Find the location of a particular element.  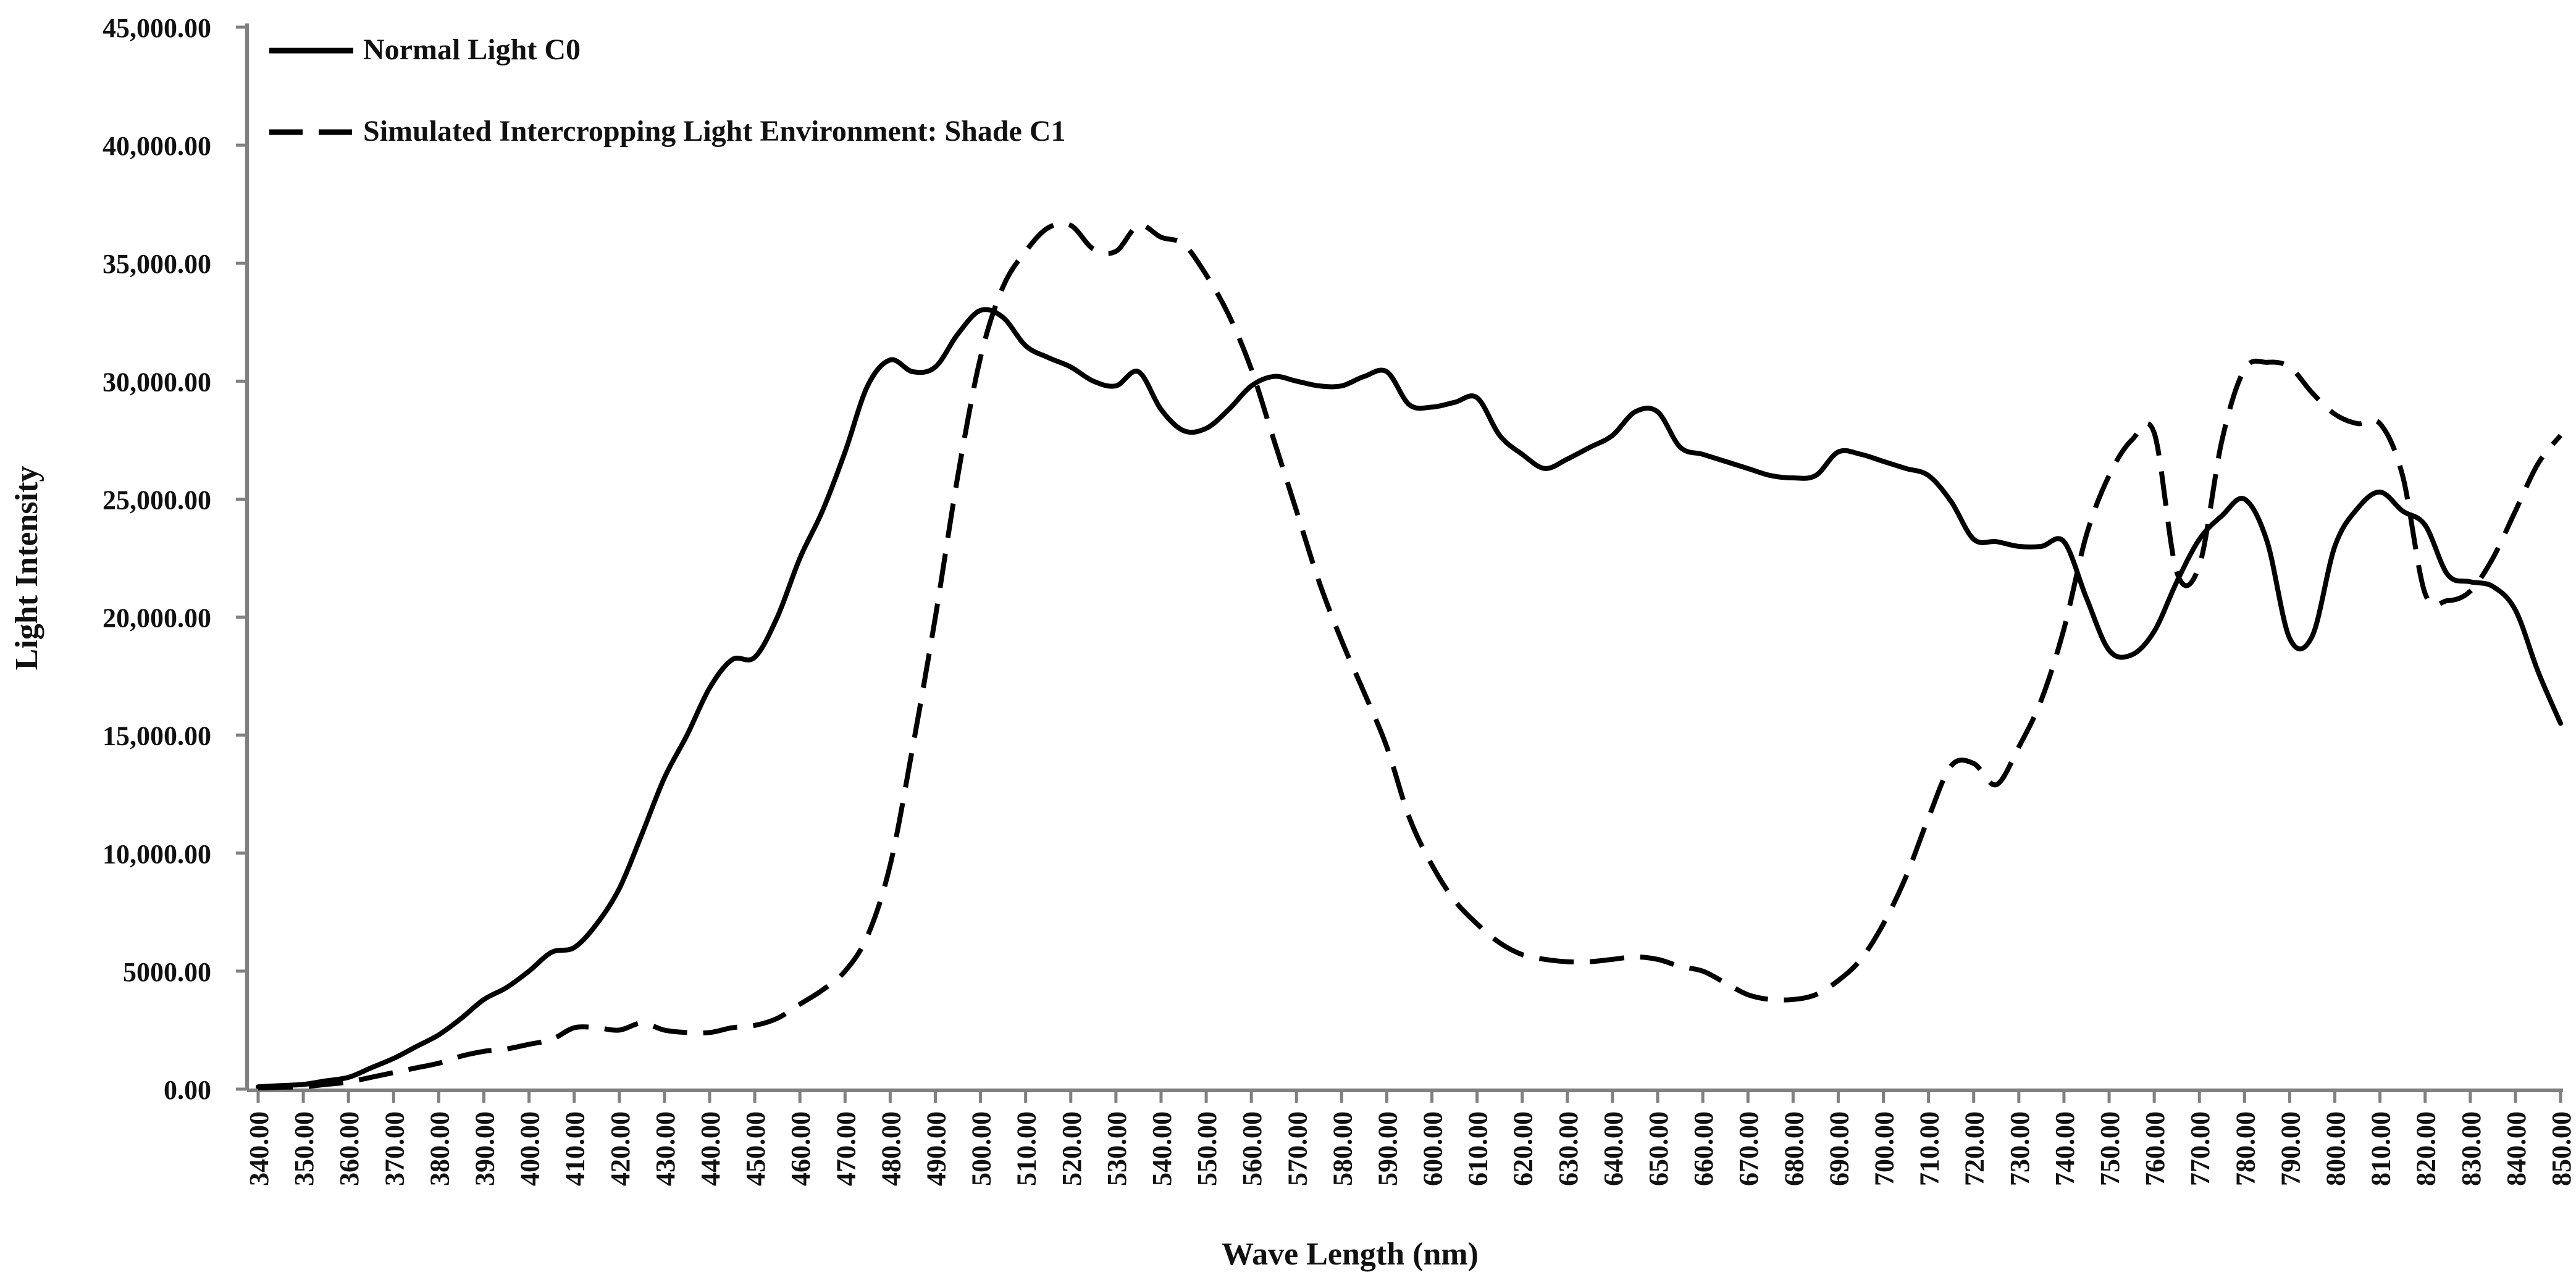

x-tick-label: 400.00 is located at coordinates (530, 1148).